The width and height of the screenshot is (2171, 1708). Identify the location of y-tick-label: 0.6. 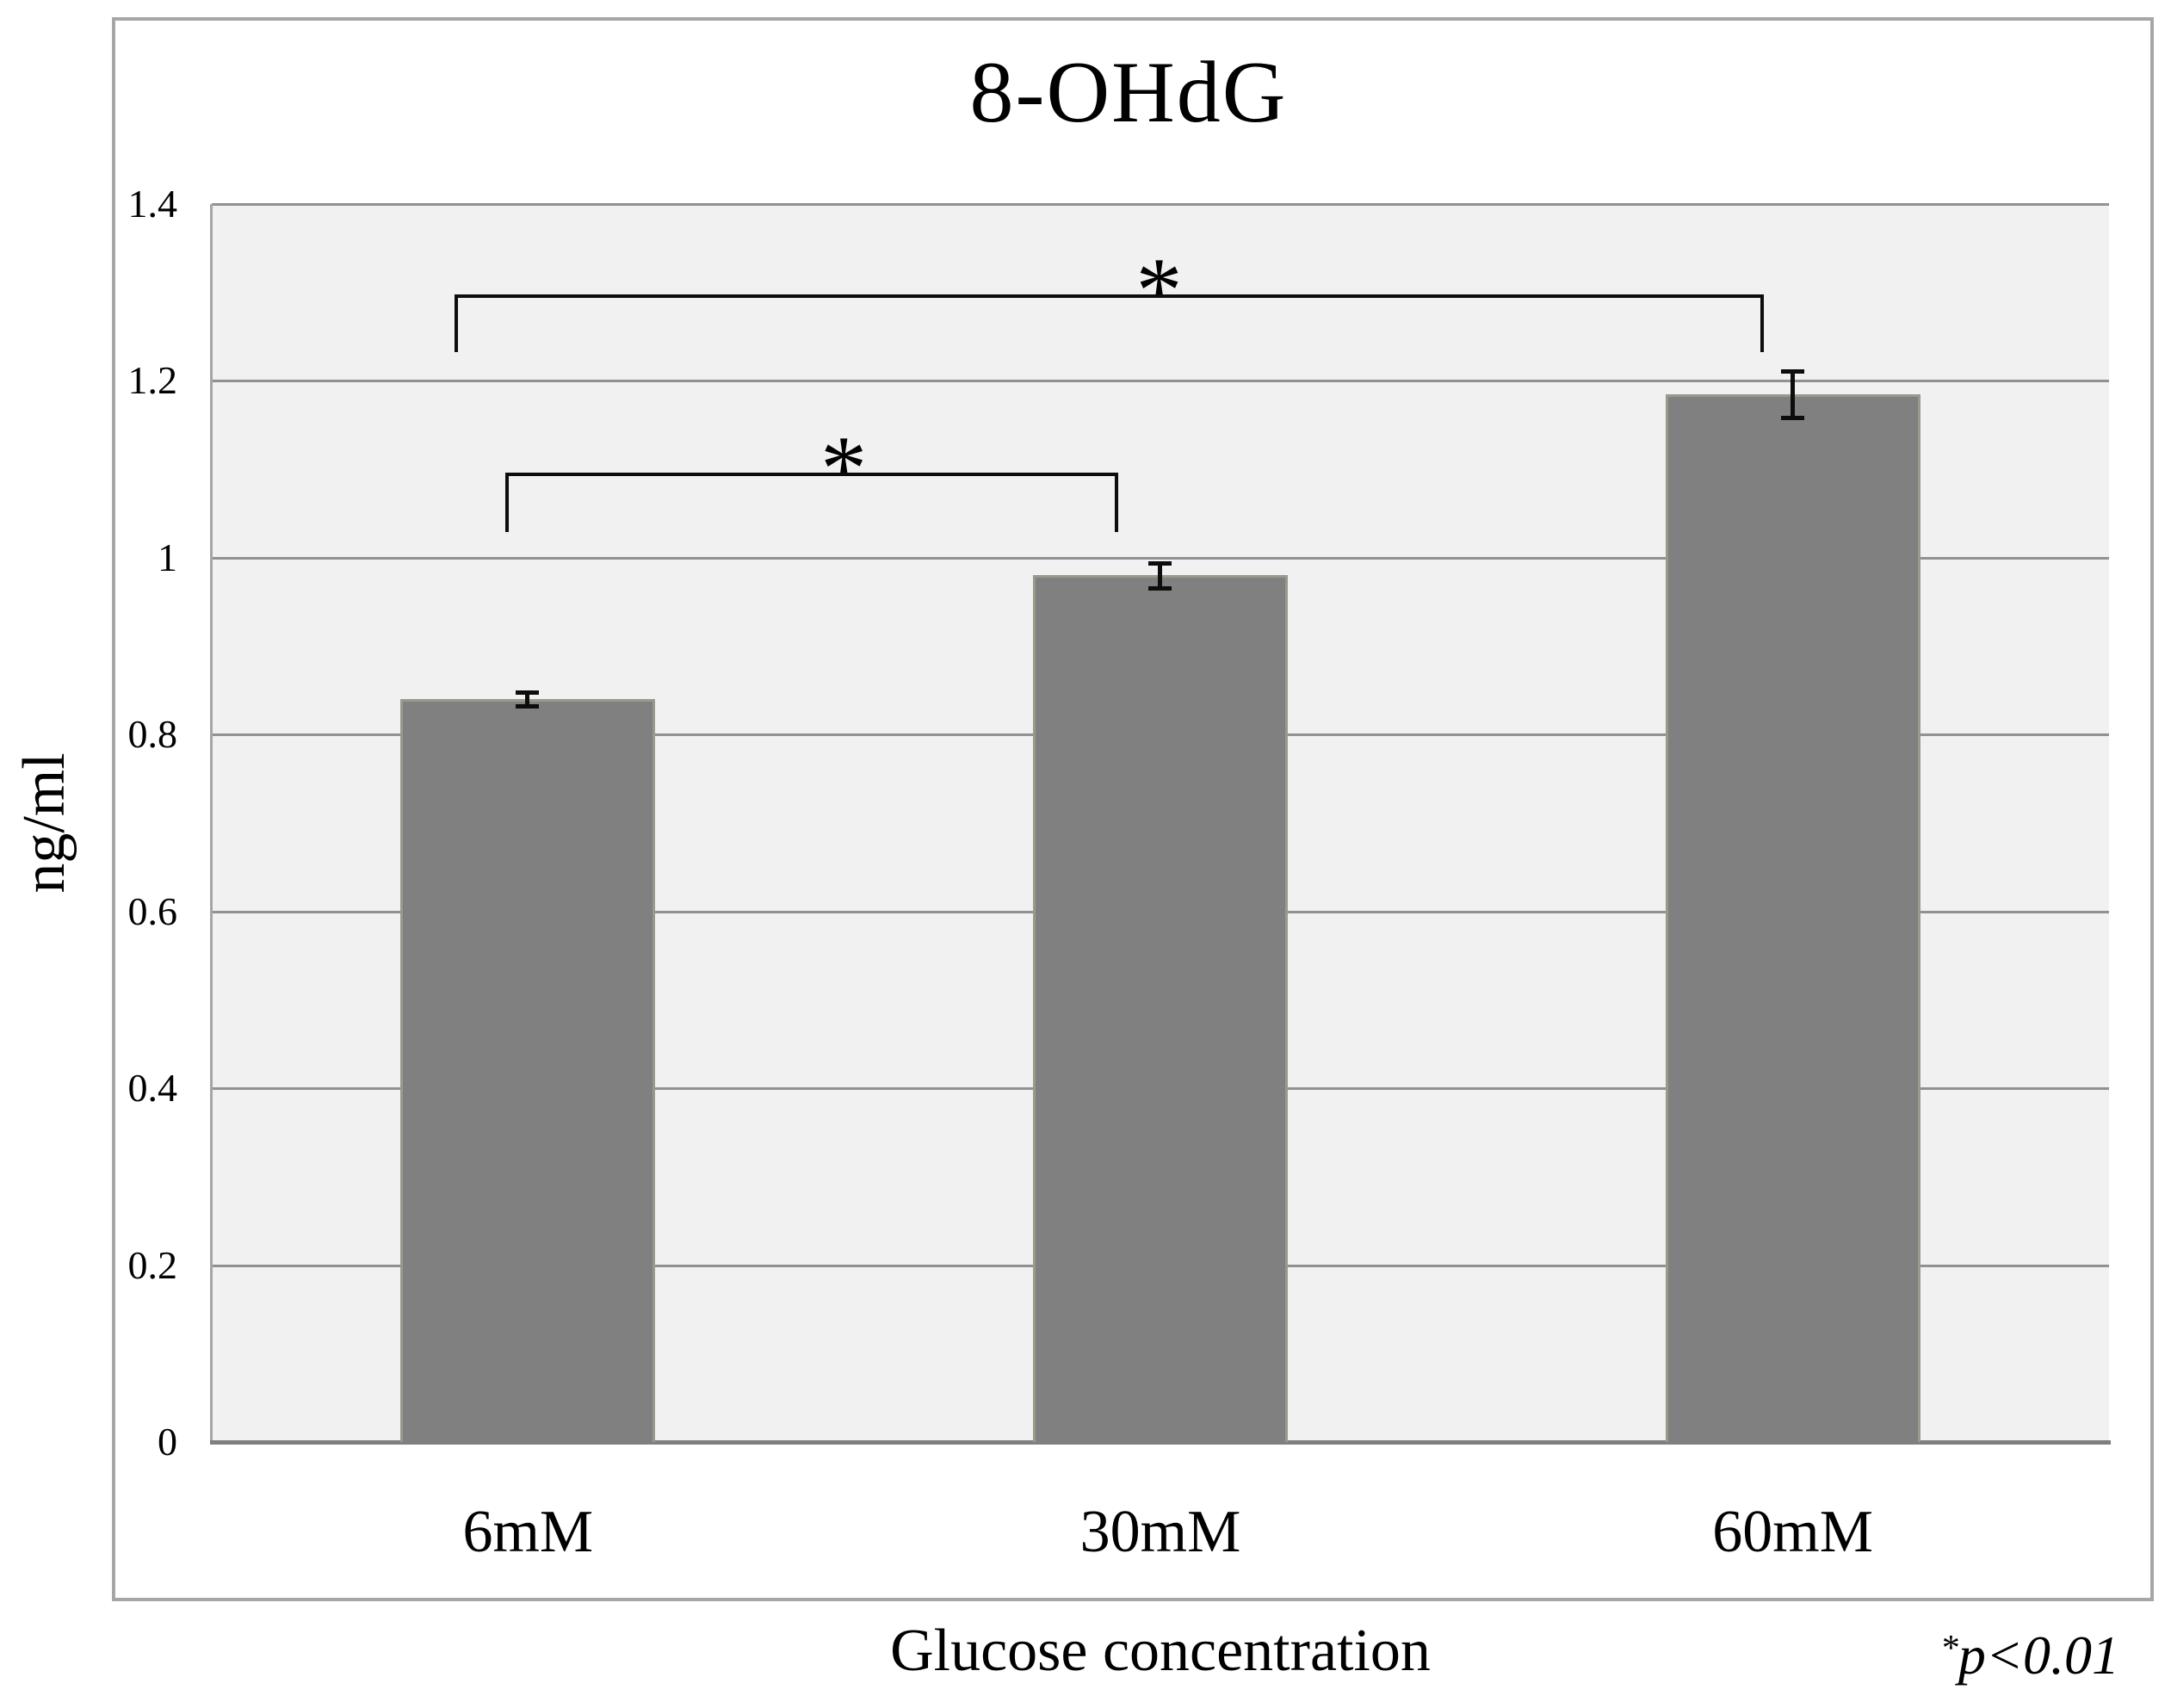
(152, 910).